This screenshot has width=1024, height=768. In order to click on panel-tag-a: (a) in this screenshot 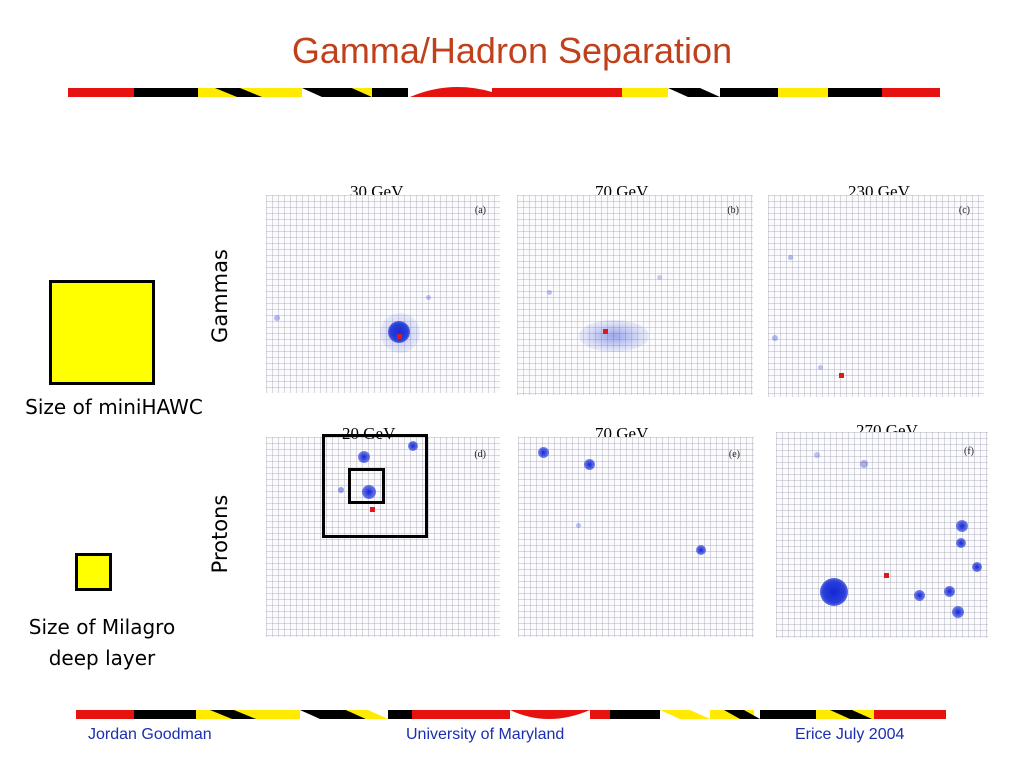, I will do `click(480, 210)`.